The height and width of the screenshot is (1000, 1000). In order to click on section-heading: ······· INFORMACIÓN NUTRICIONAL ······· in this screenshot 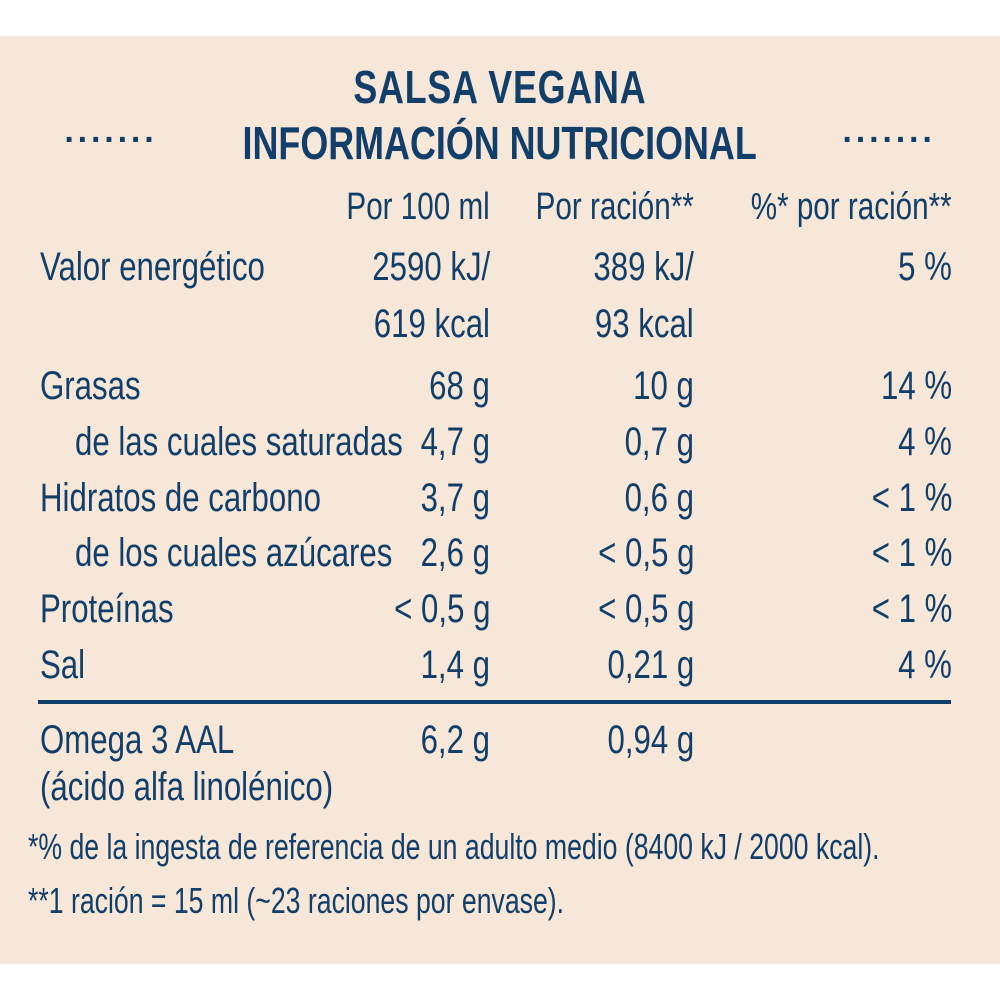, I will do `click(500, 143)`.